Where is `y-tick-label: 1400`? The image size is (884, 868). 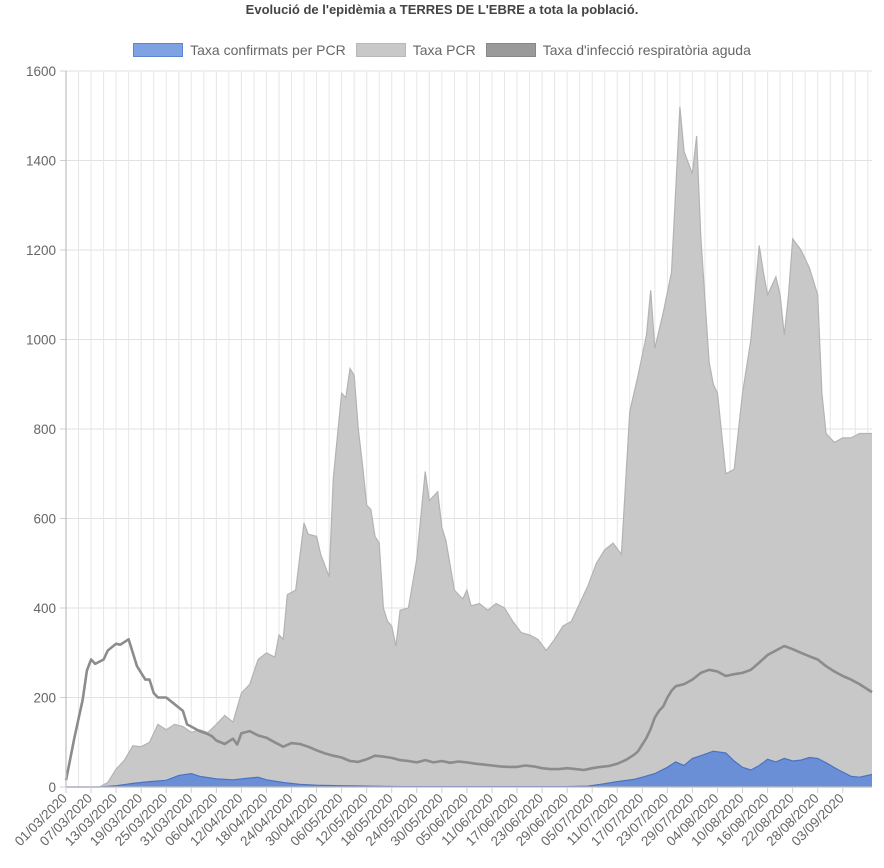
y-tick-label: 1400 is located at coordinates (41, 161).